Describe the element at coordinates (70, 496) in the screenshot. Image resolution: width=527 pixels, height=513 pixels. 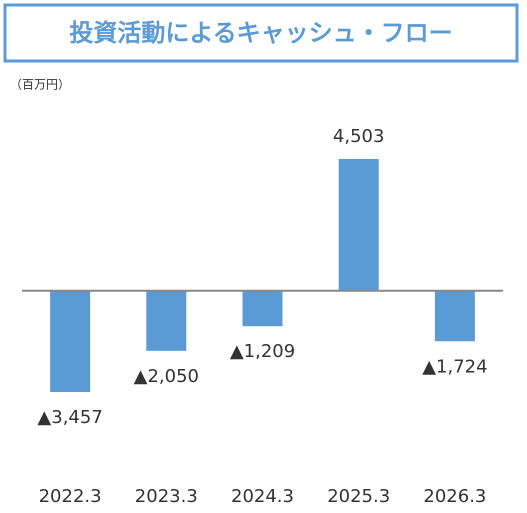
I see `x-tick-label: 2022.3` at that location.